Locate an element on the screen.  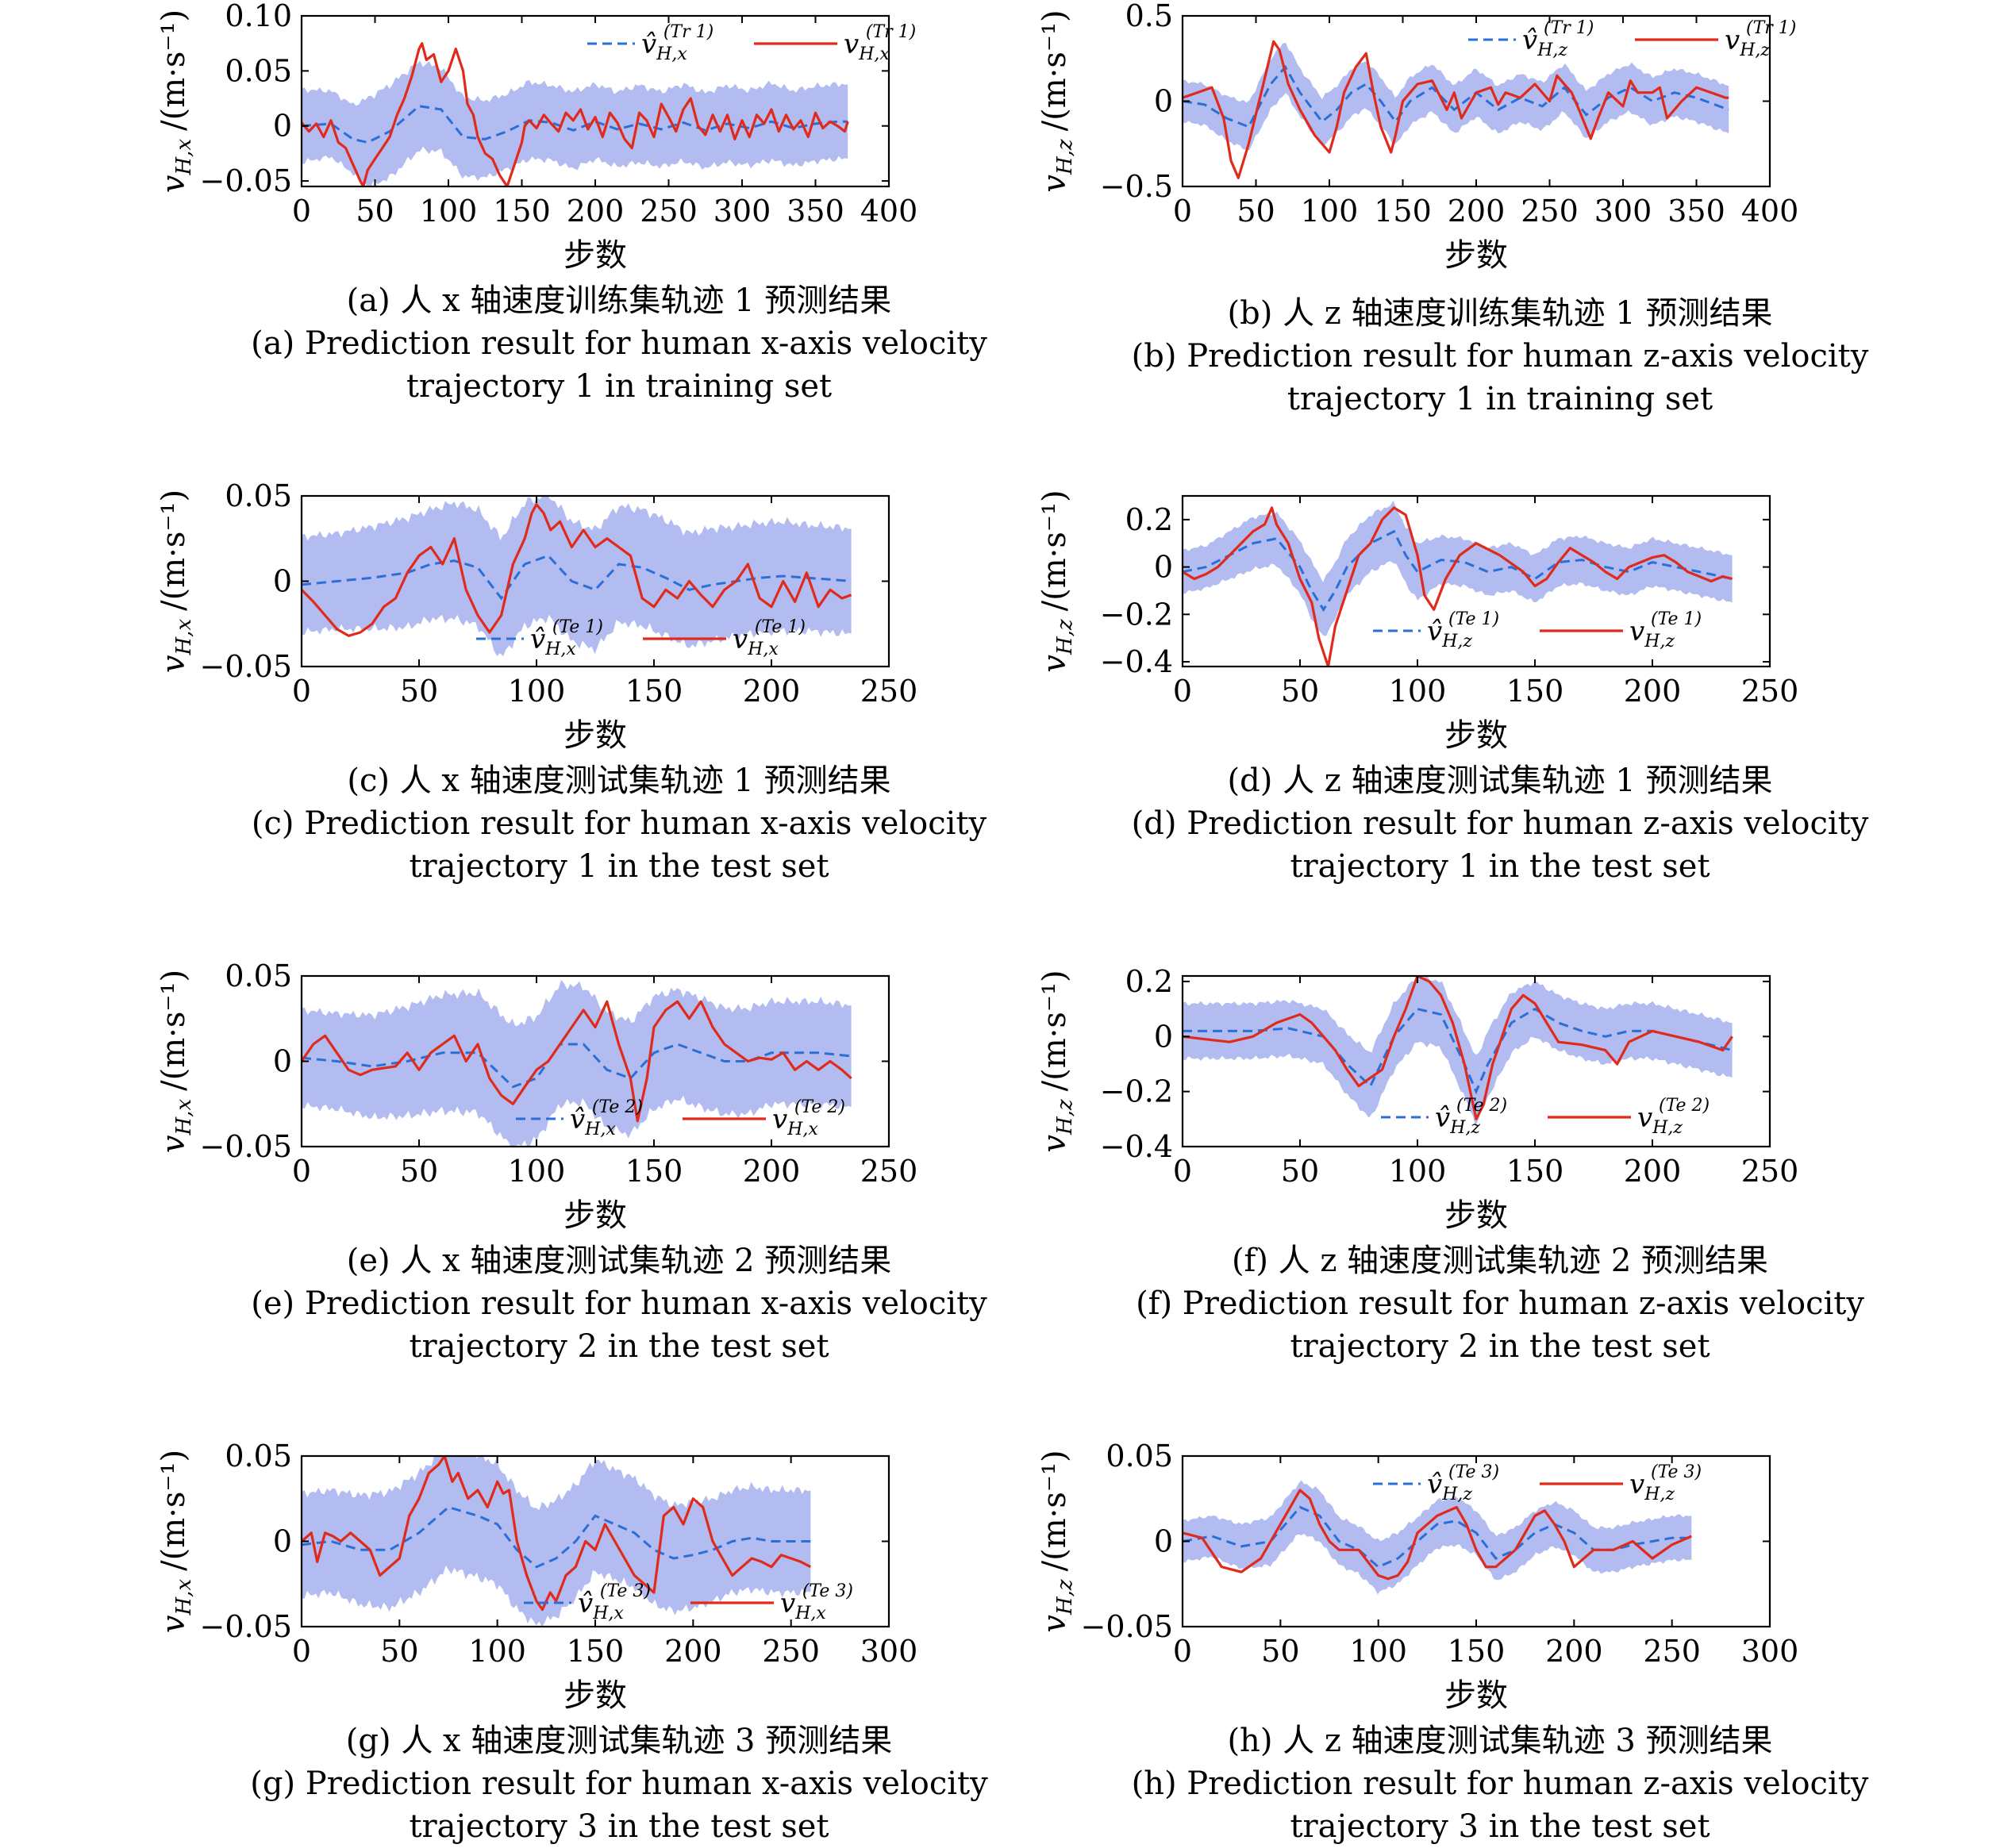
y-tick-label: −0.5 is located at coordinates (1136, 186).